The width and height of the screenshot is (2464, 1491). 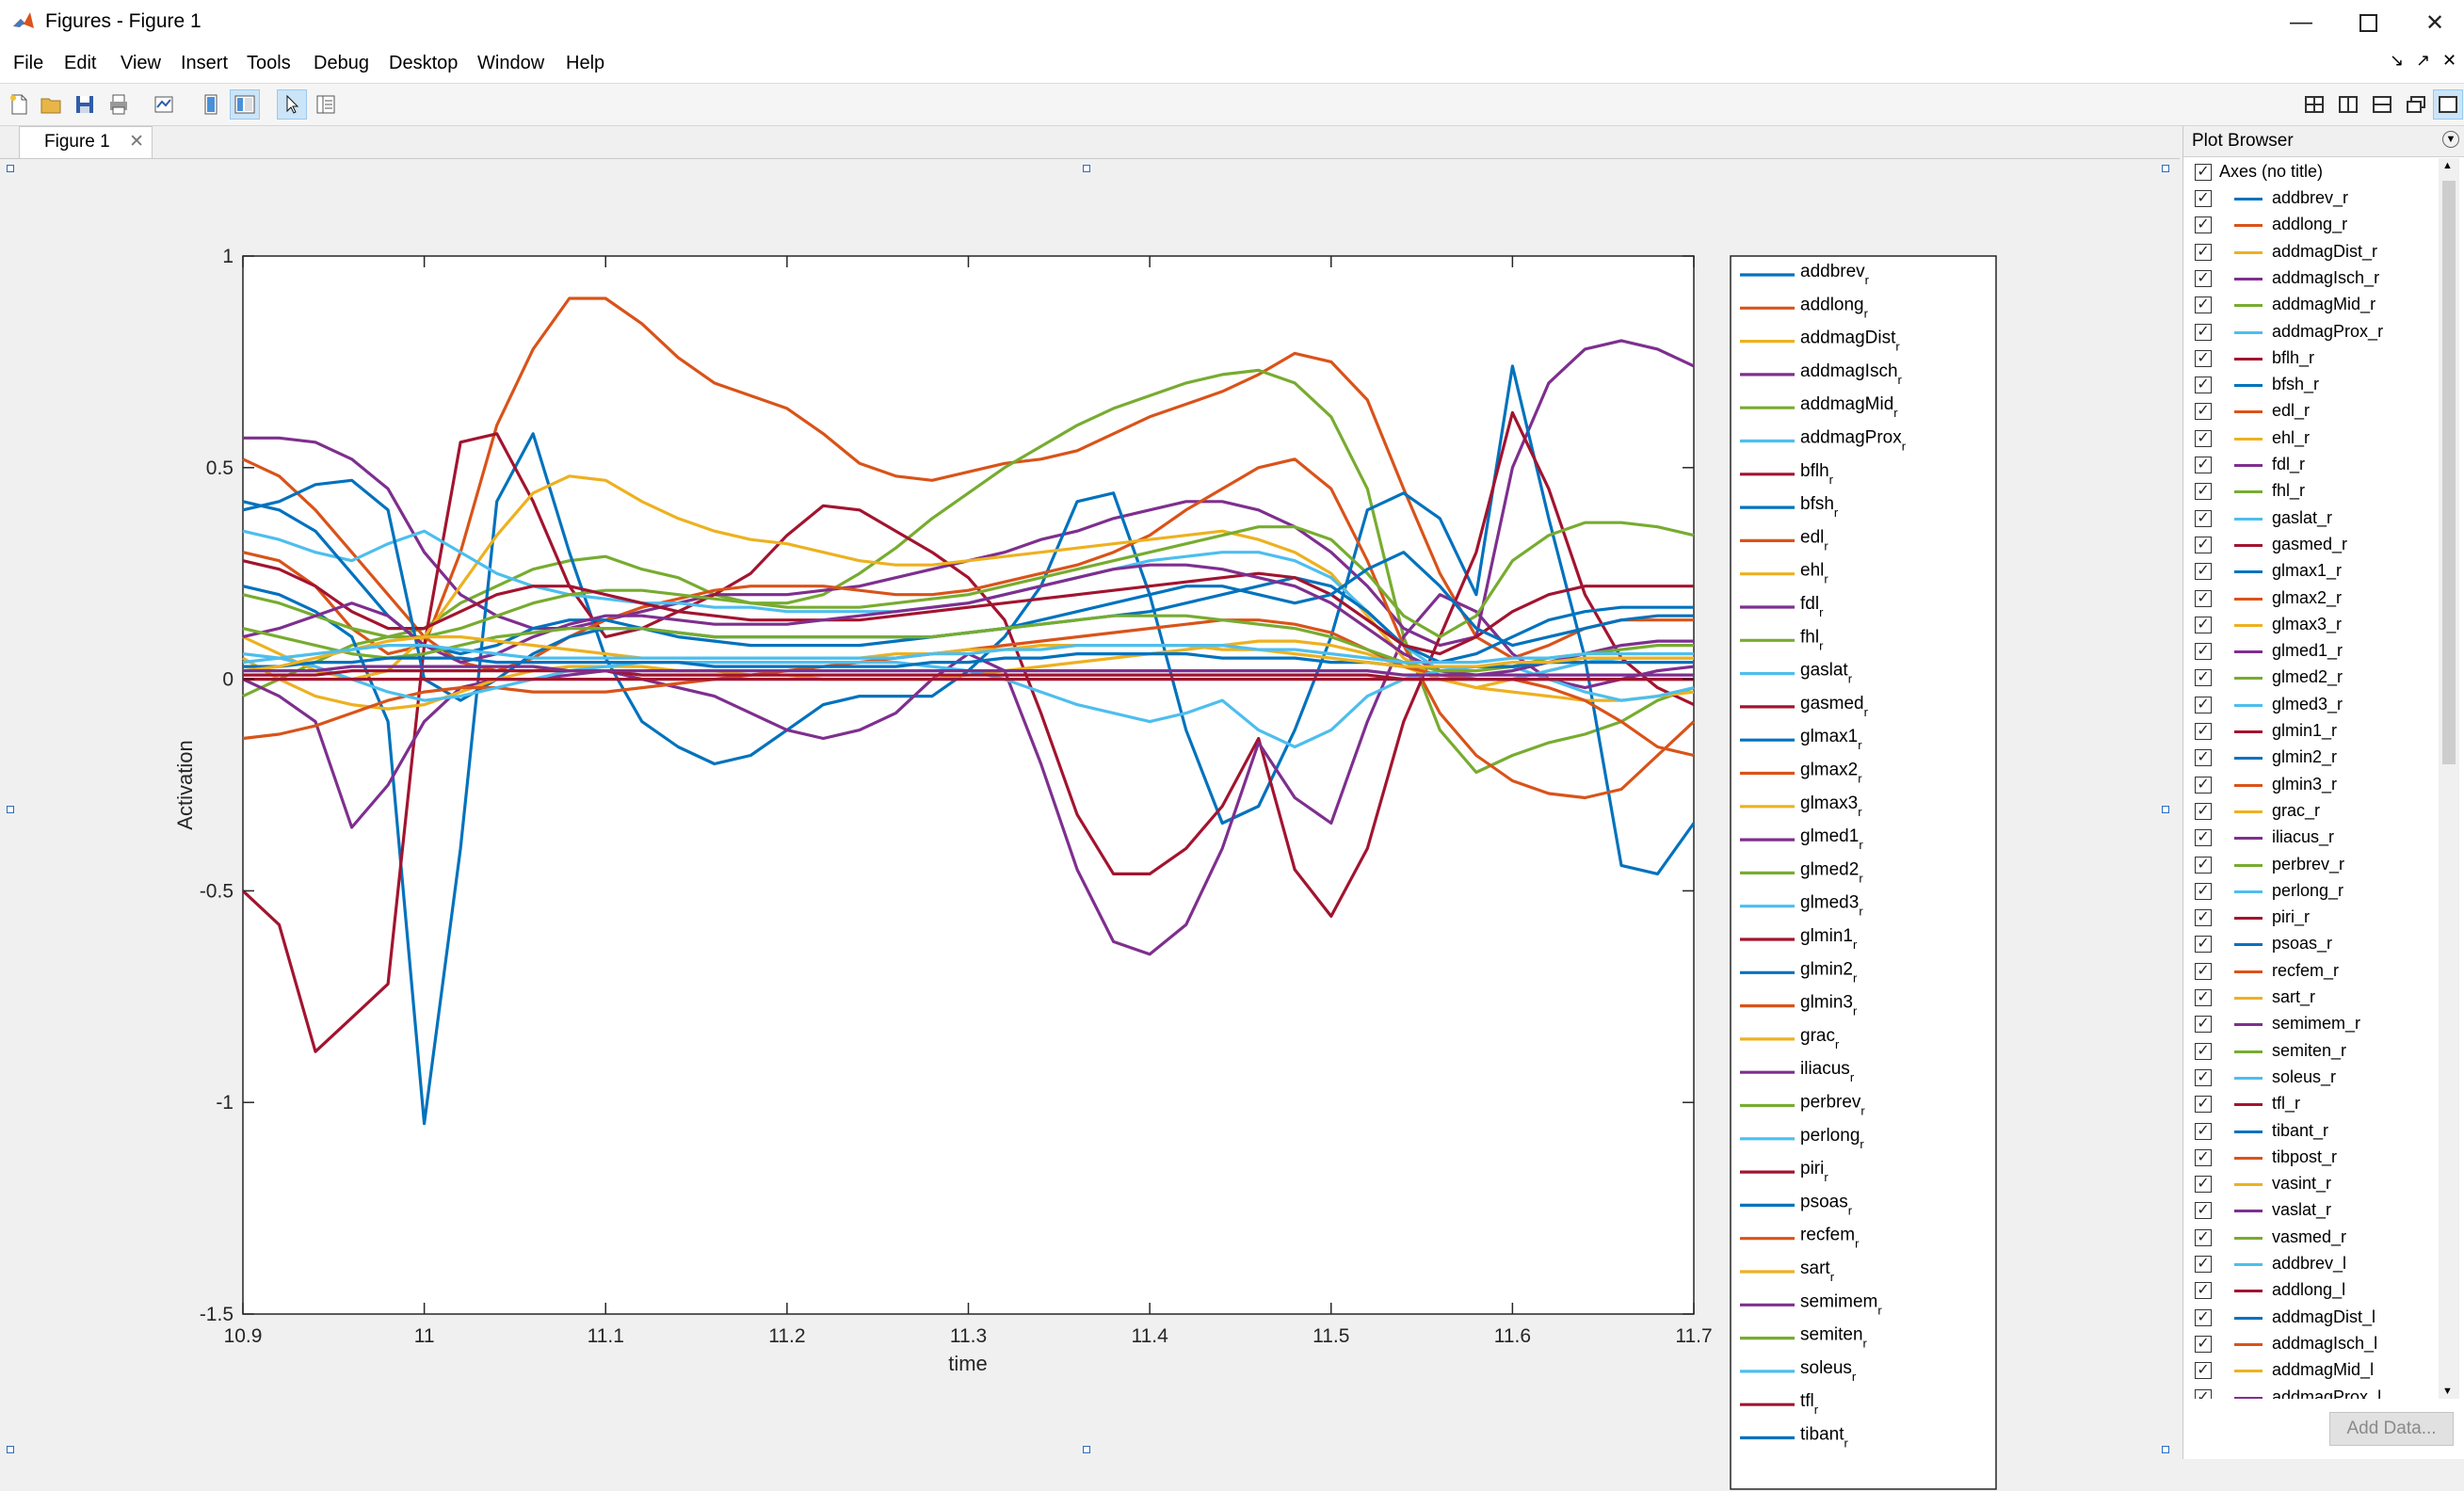 What do you see at coordinates (1812, 606) in the screenshot?
I see `legend-entry: fdlr` at bounding box center [1812, 606].